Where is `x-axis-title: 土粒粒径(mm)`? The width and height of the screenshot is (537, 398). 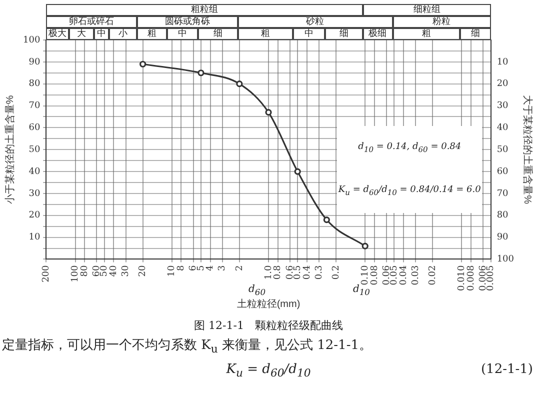
x-axis-title: 土粒粒径(mm) is located at coordinates (268, 304).